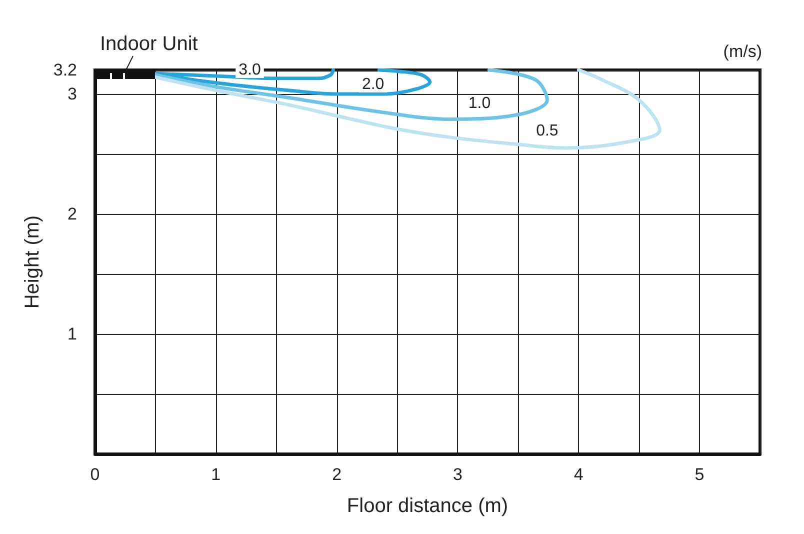  I want to click on y-tick-label: 1, so click(72, 334).